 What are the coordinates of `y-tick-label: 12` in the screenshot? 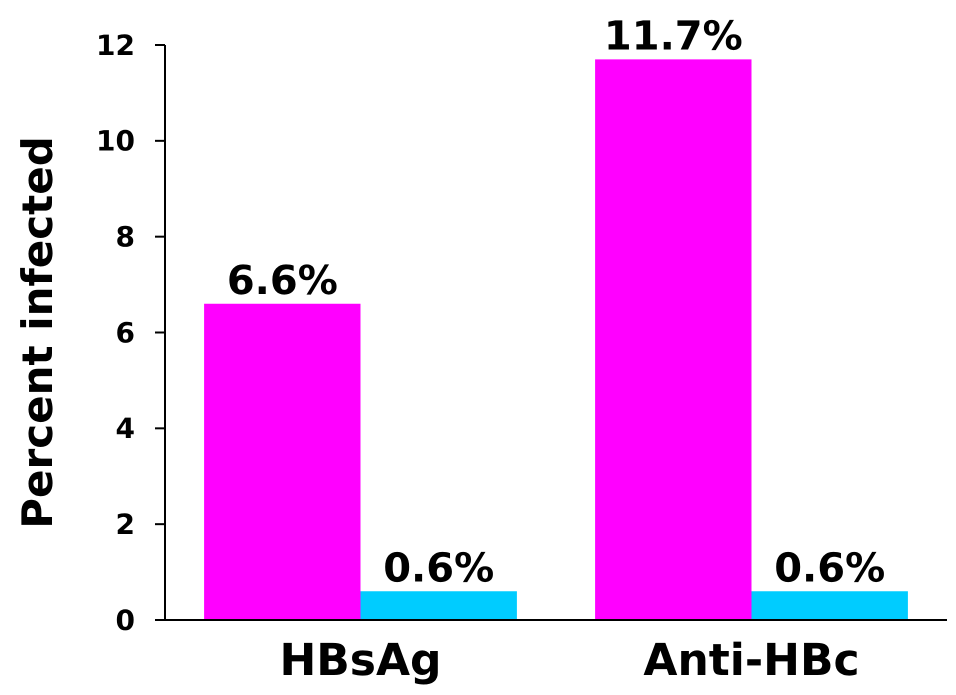 It's located at (115, 45).